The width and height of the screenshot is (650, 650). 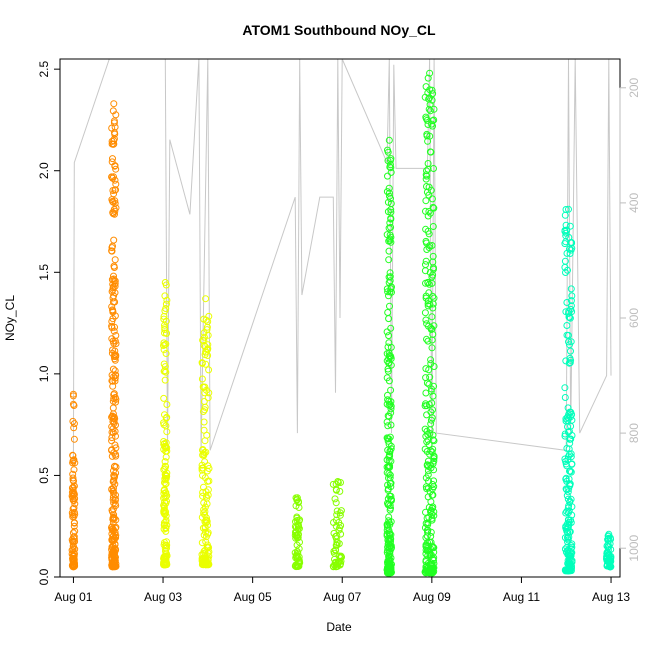 I want to click on x-tick-label: Aug 07, so click(x=342, y=597).